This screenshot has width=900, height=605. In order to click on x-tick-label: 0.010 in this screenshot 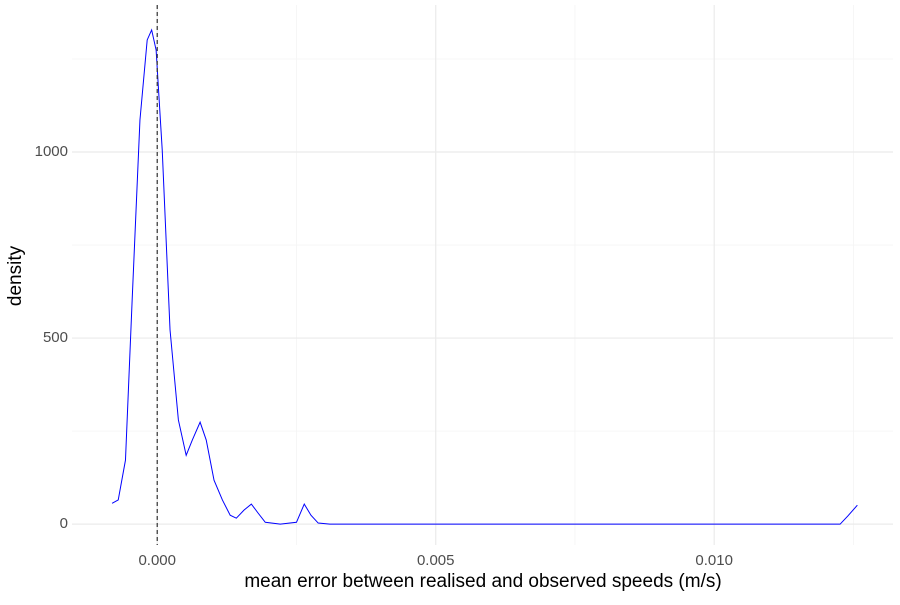, I will do `click(714, 560)`.